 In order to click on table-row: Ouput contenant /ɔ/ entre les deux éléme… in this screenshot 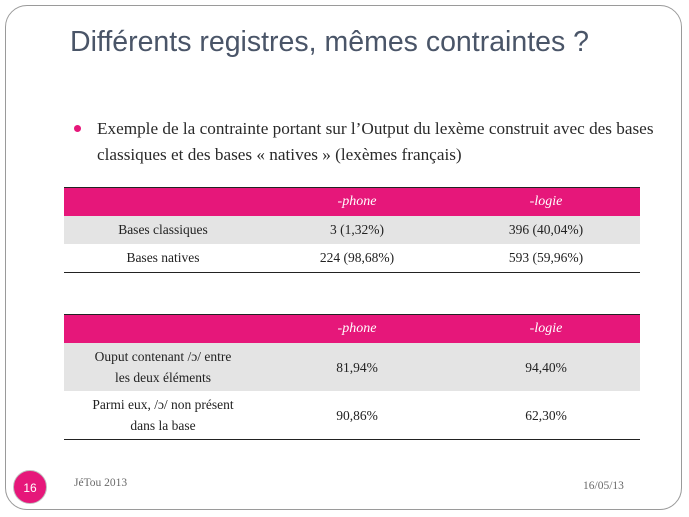, I will do `click(352, 367)`.